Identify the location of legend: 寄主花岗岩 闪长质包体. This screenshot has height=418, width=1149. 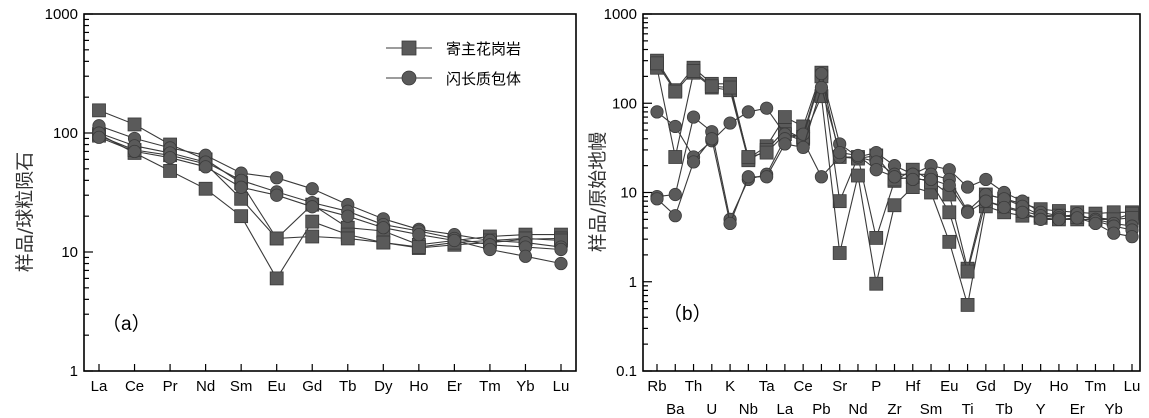
(453, 64).